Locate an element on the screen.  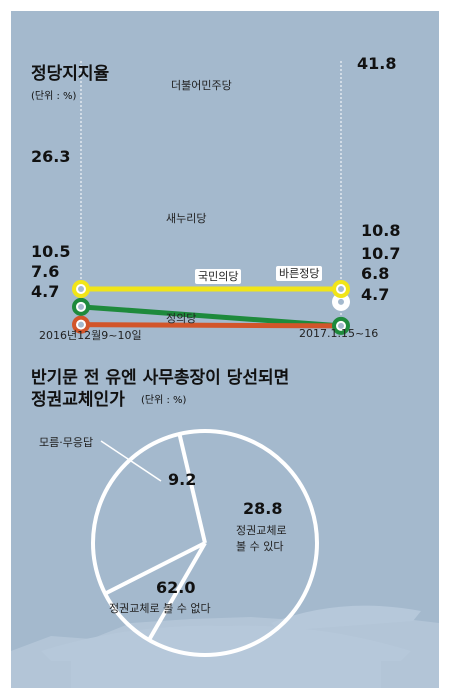
legend-minju: 더불어민주당 is located at coordinates (201, 85).